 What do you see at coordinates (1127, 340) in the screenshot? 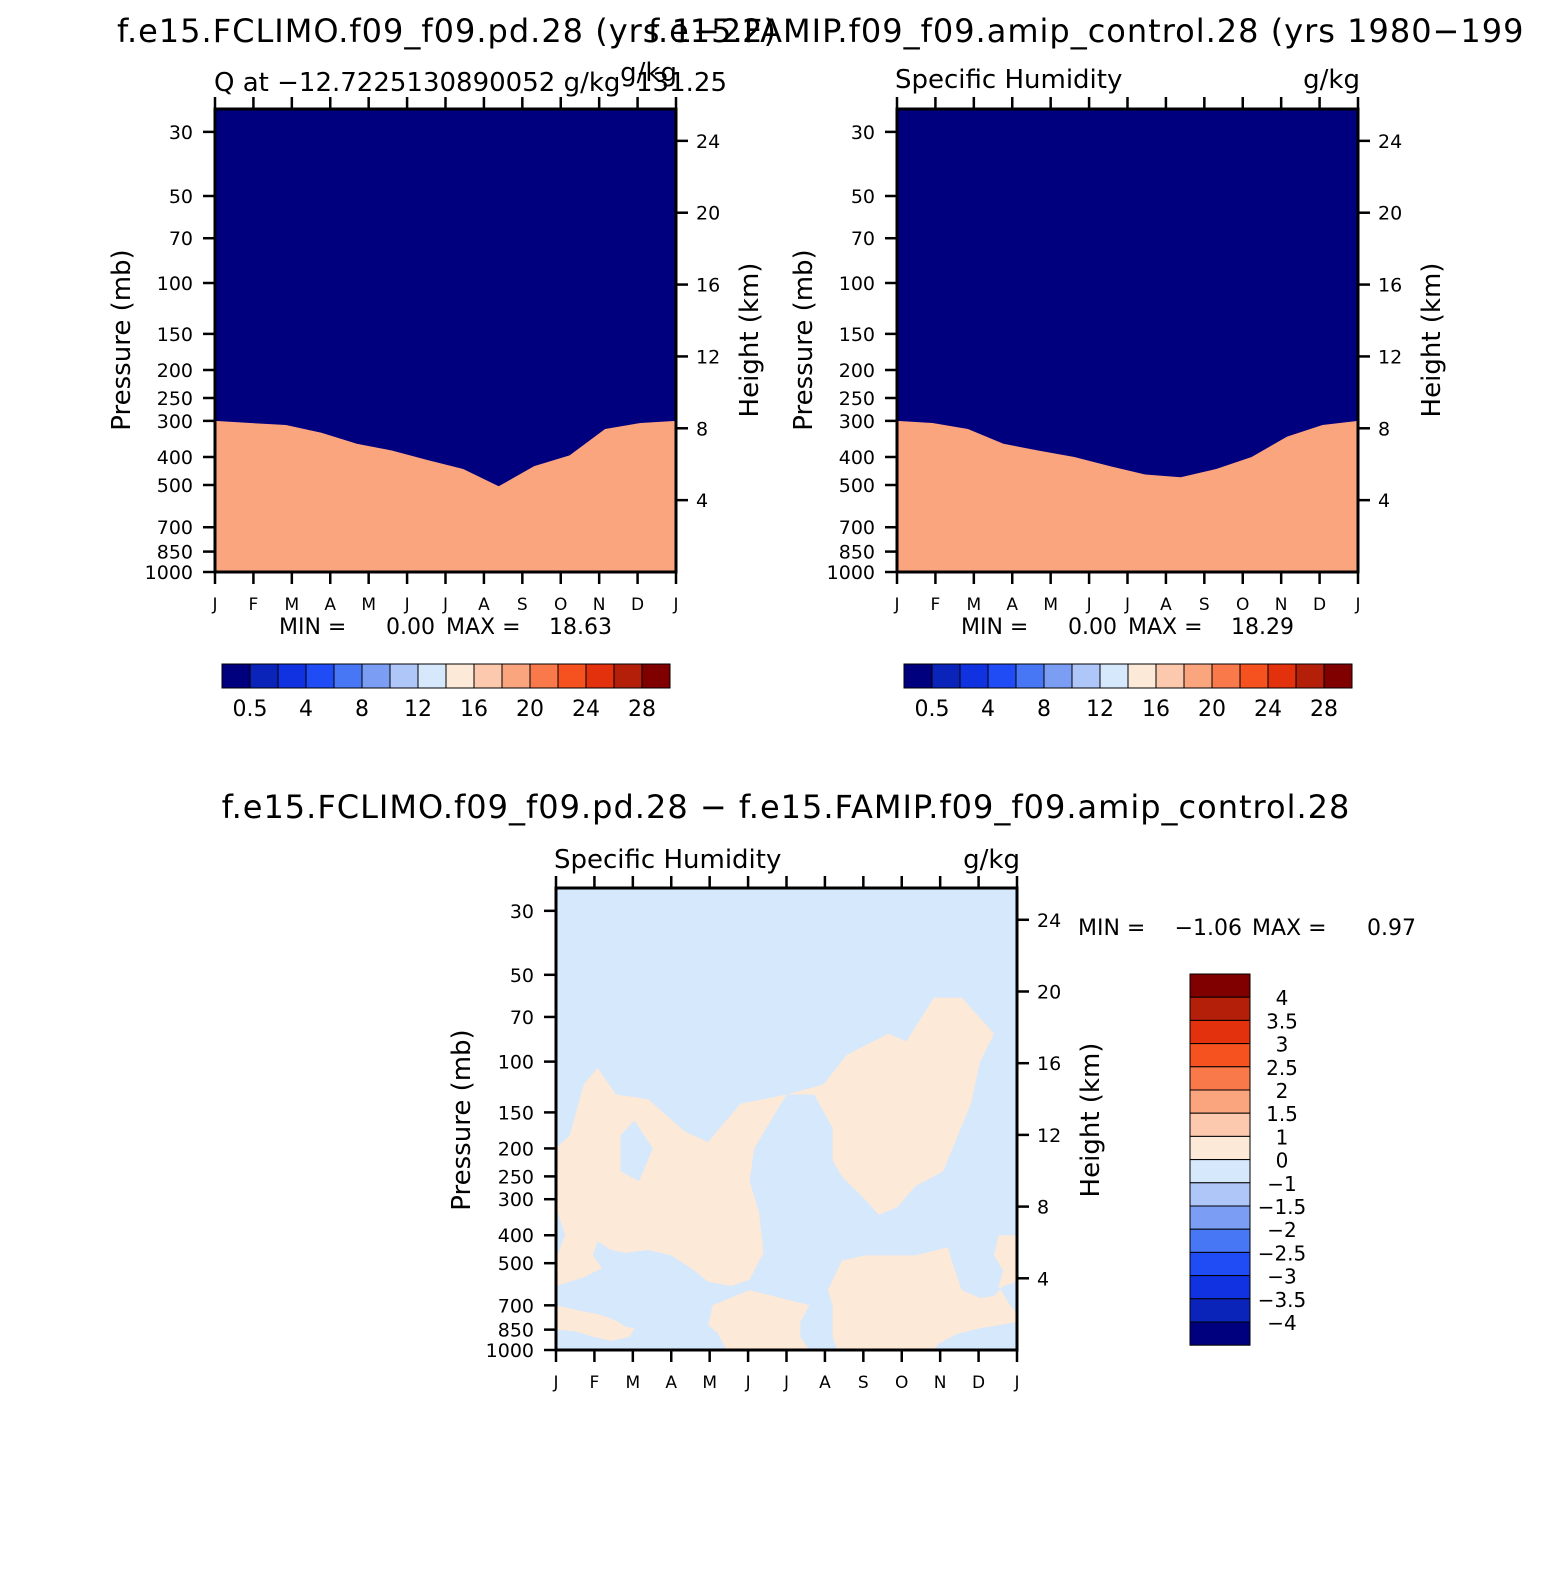
I see `panel-2-contour-fill` at bounding box center [1127, 340].